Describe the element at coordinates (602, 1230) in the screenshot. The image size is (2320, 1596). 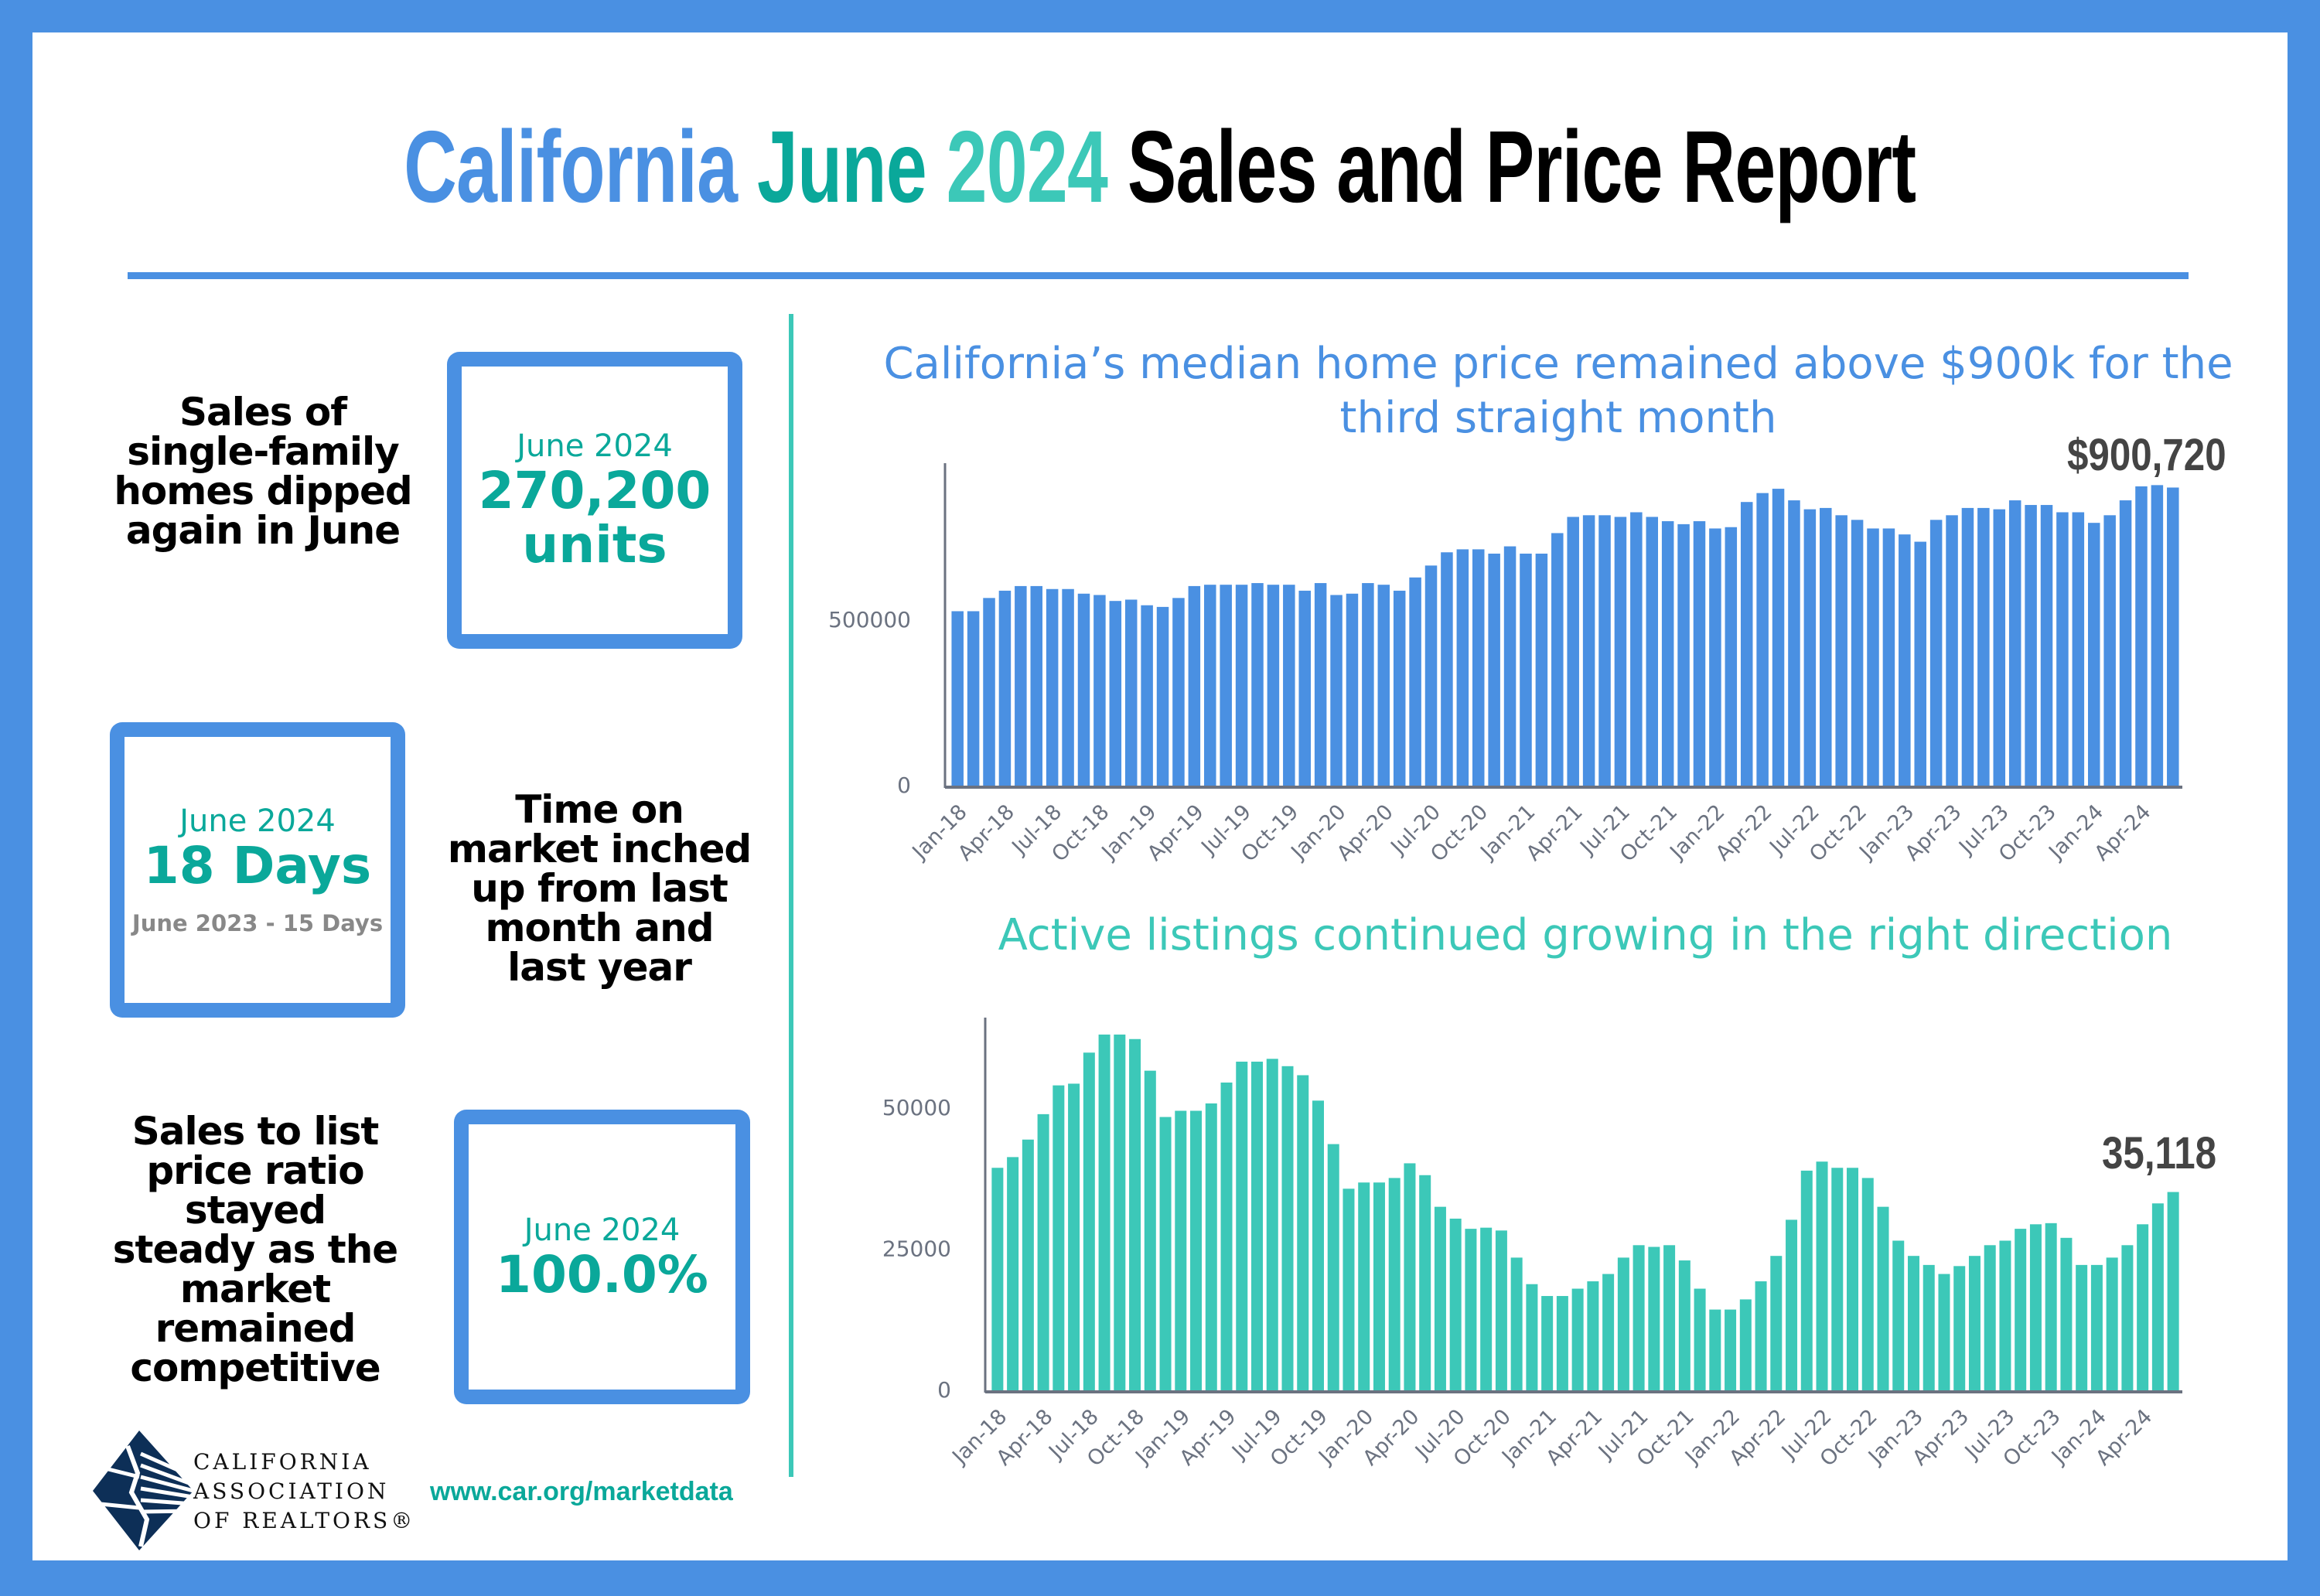
I see `stl-period: June 2024` at that location.